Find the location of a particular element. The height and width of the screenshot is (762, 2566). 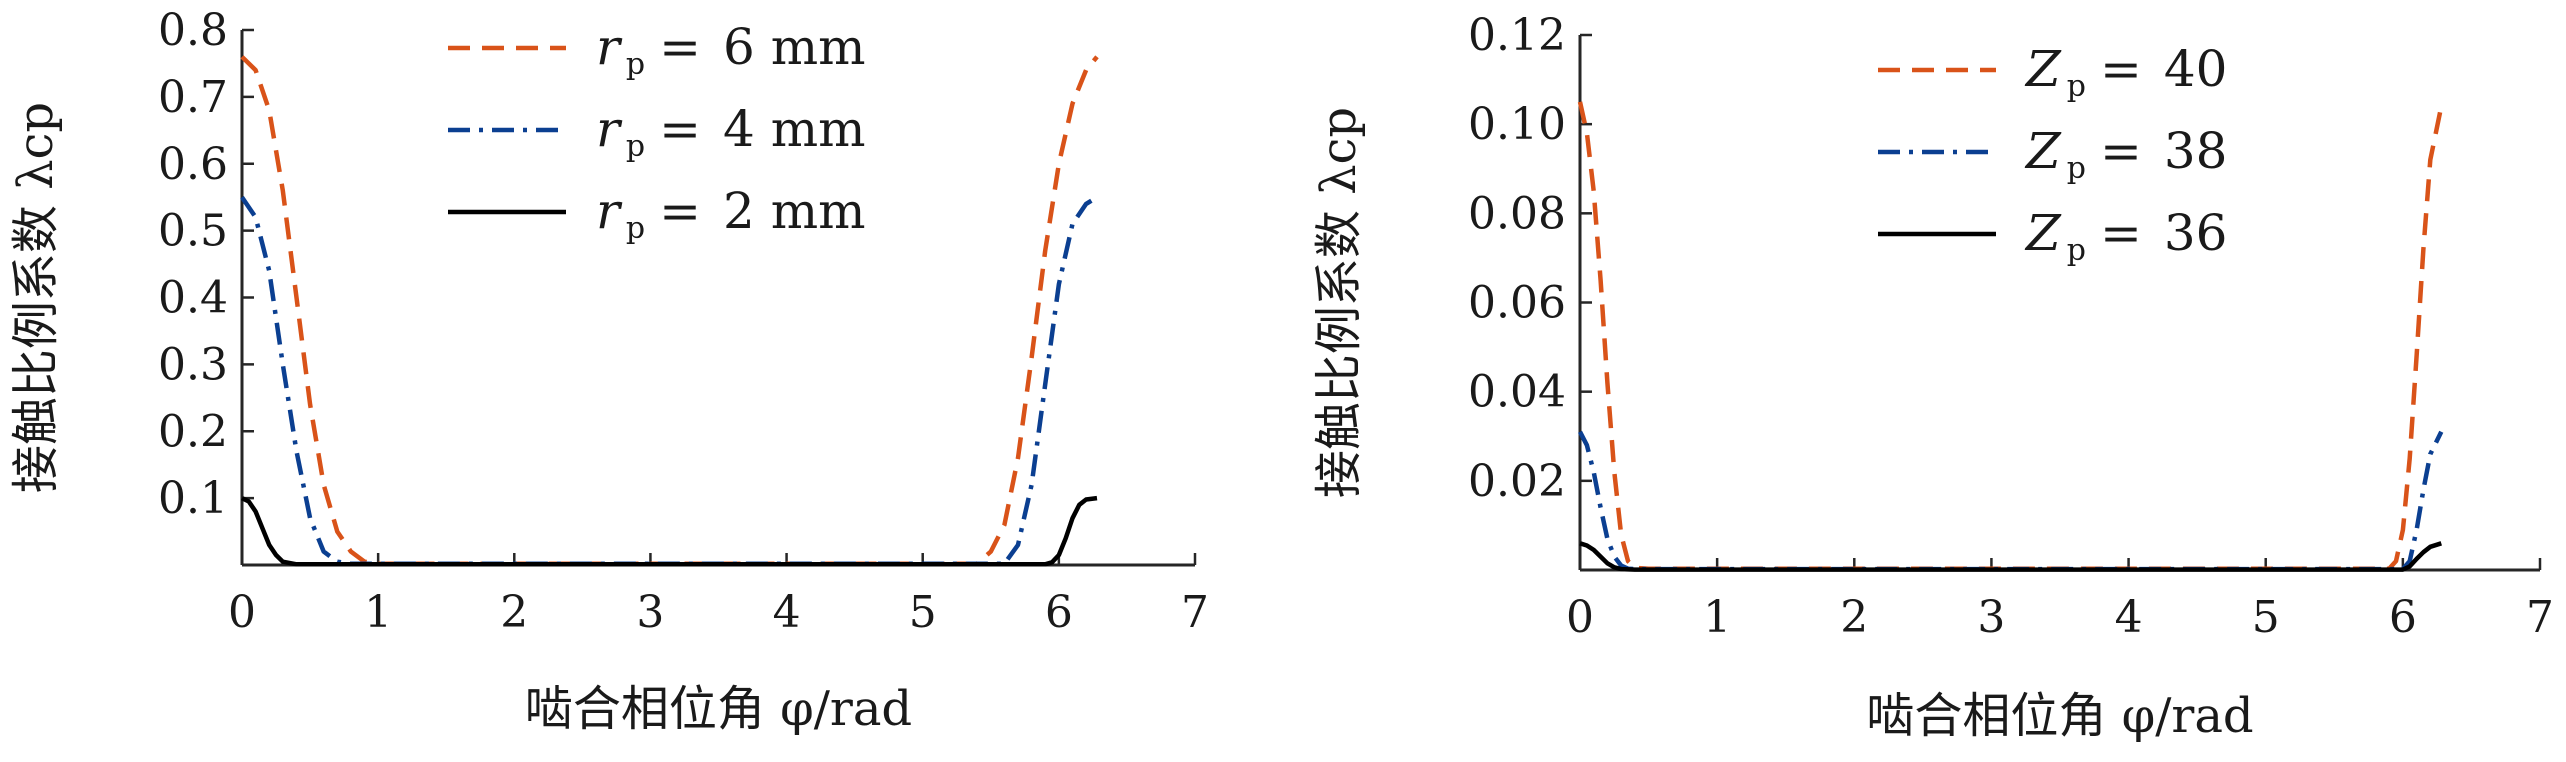

y-tick-label: 0.02 is located at coordinates (1517, 481).